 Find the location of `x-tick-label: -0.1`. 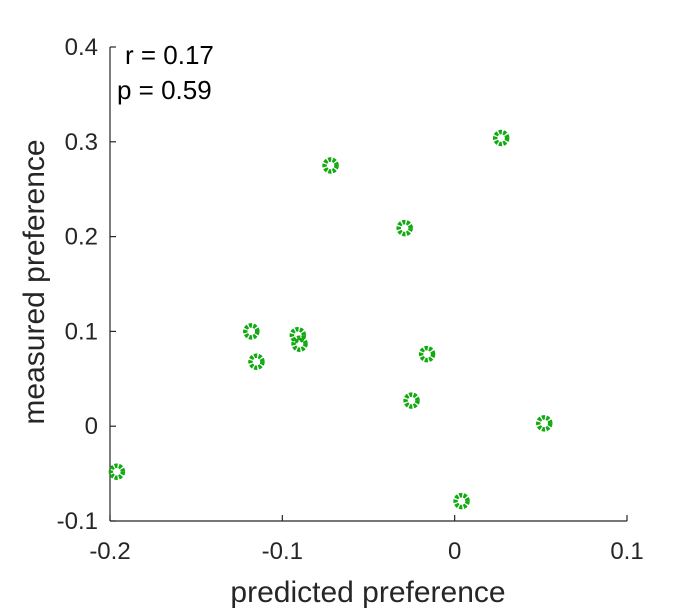

x-tick-label: -0.1 is located at coordinates (282, 551).